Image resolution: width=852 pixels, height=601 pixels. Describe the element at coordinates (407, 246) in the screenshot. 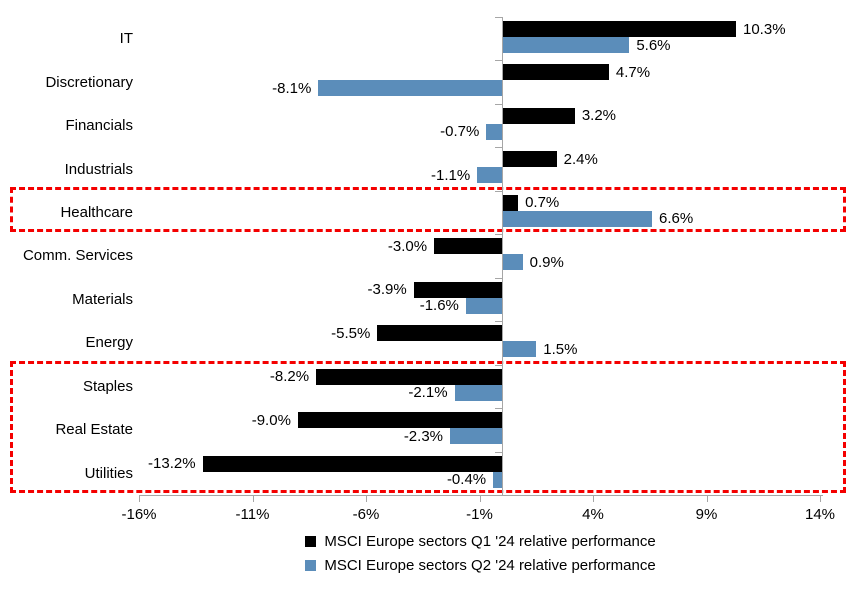

I see `data-label: -3.0%` at that location.